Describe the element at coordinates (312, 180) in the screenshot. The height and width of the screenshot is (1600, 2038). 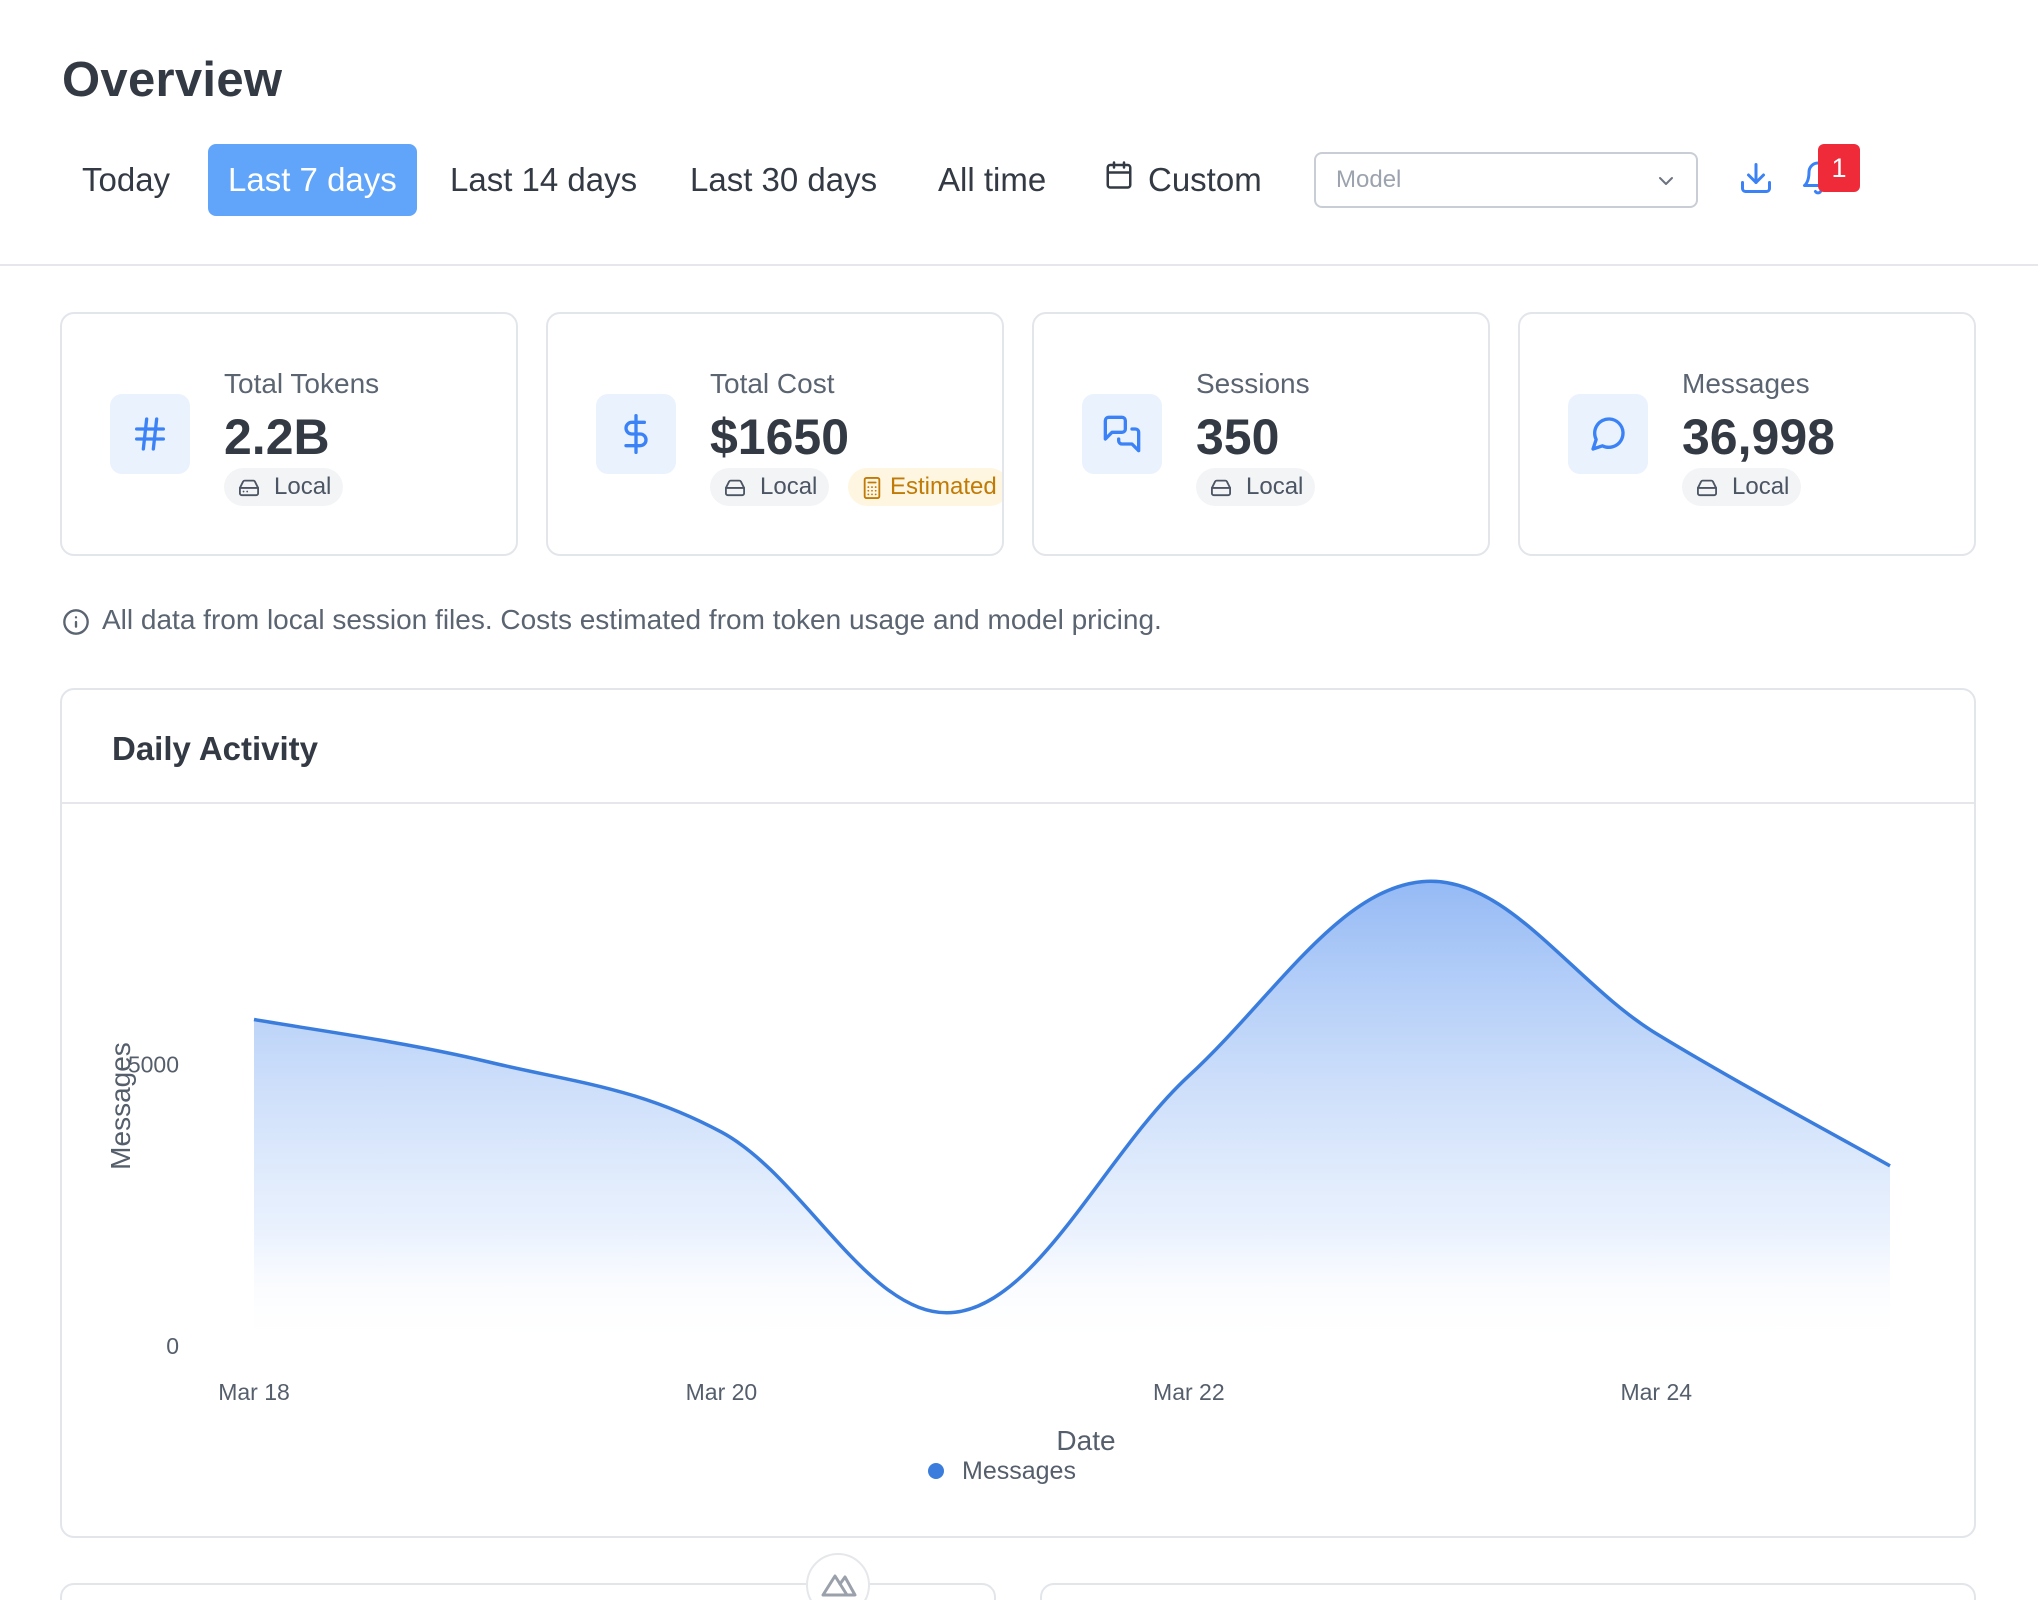
I see `range-last-7-days-button: Last 7 days` at that location.